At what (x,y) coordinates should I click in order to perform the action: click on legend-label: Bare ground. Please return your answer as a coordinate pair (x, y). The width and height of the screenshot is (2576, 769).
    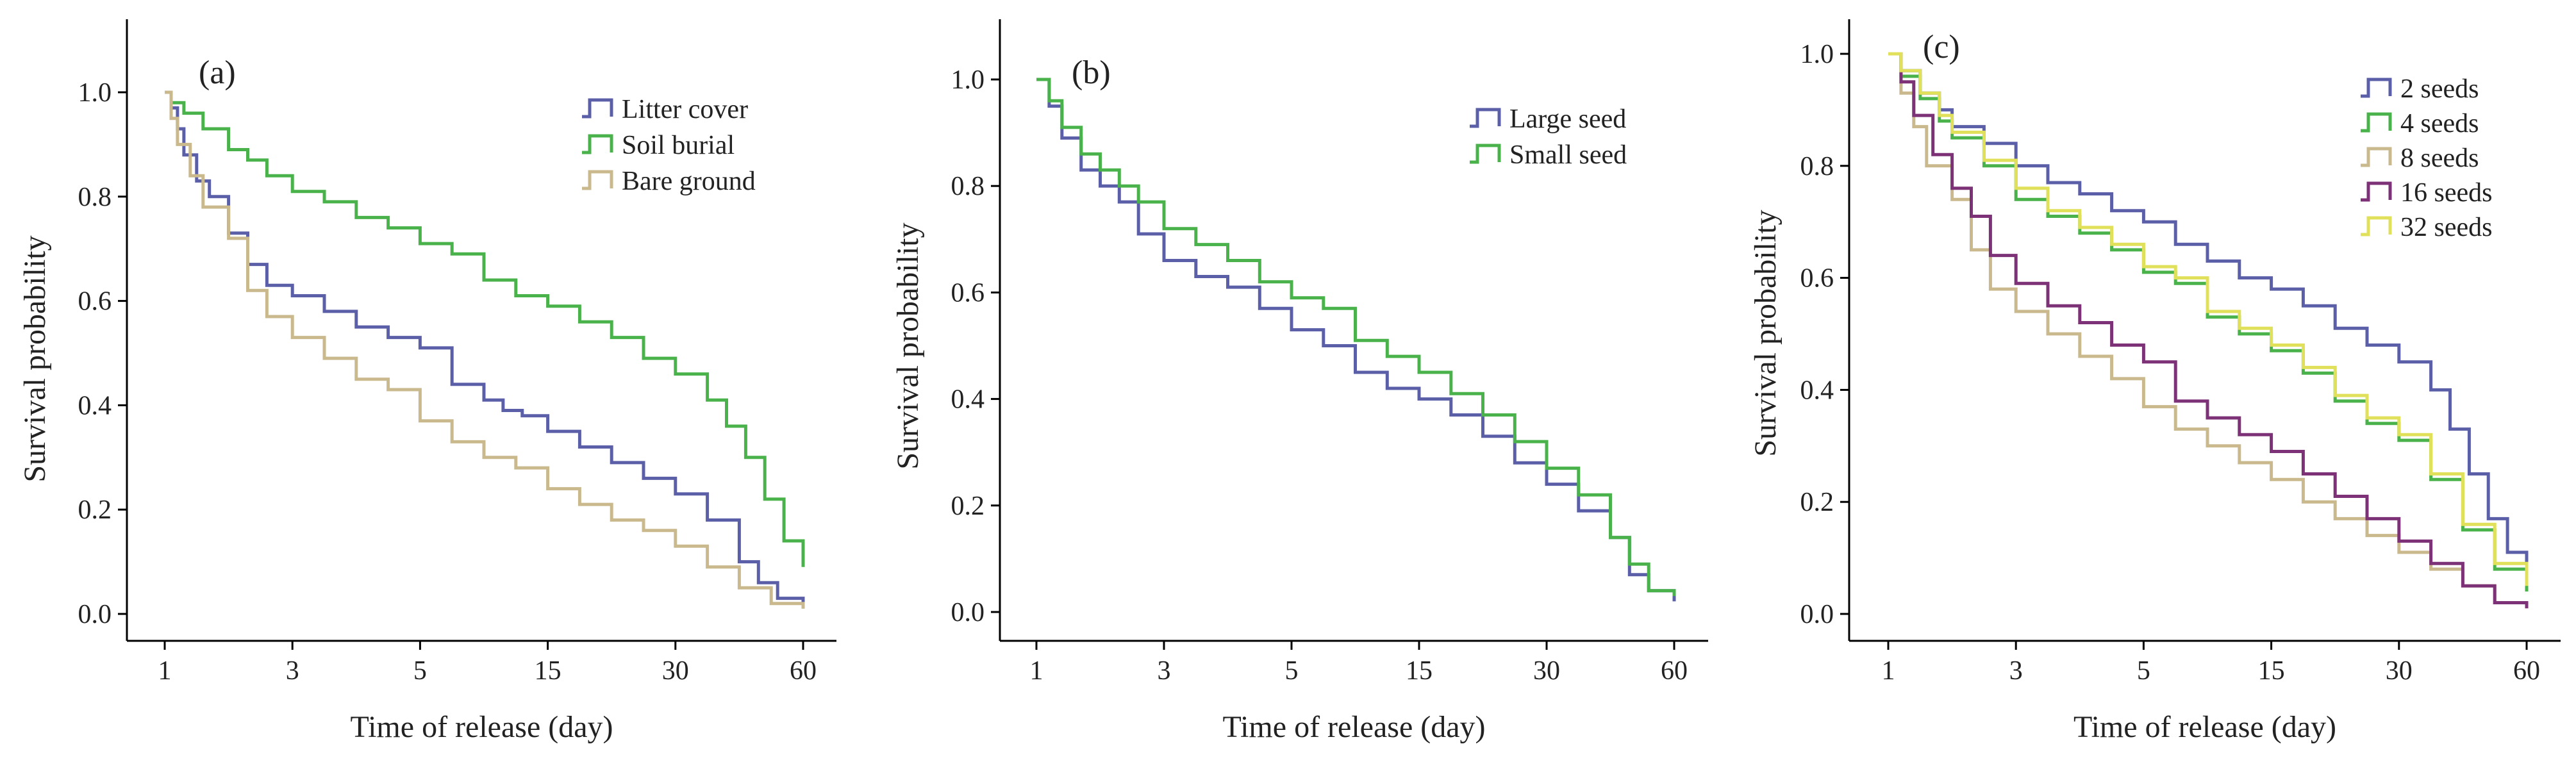
    Looking at the image, I should click on (689, 181).